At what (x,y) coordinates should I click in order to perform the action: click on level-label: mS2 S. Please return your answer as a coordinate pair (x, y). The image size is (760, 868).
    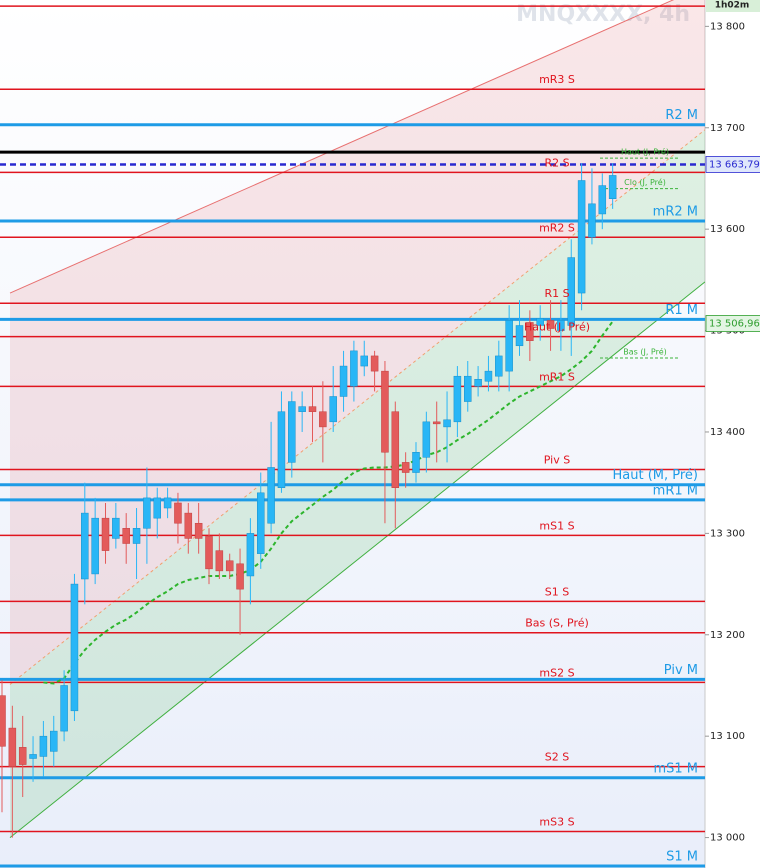
    Looking at the image, I should click on (556, 672).